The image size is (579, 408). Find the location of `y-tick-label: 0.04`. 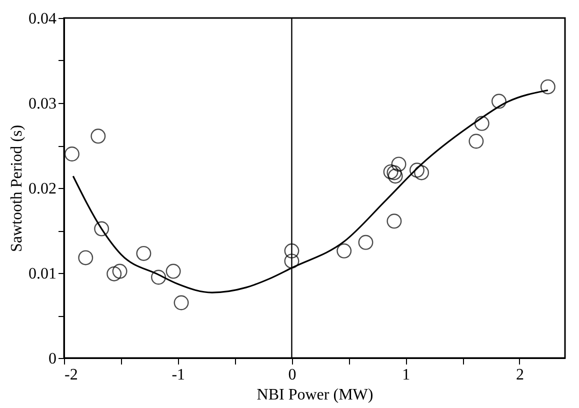

y-tick-label: 0.04 is located at coordinates (42, 19).